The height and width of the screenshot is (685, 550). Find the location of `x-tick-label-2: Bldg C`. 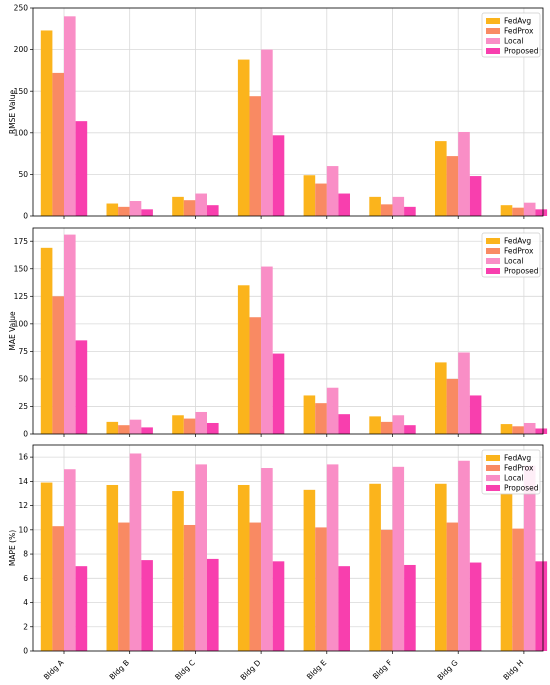

x-tick-label-2: Bldg C is located at coordinates (185, 669).